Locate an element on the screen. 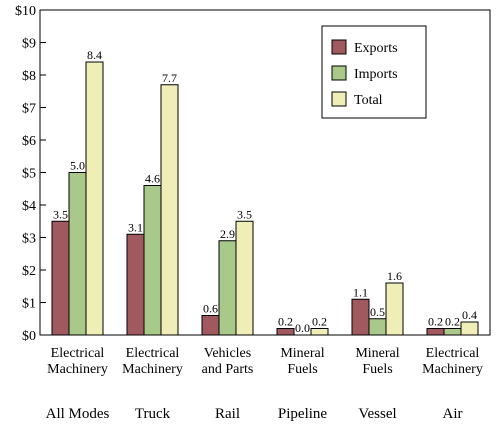 The width and height of the screenshot is (500, 427). y-axis: $0 $1 $2 $3 $4 $5 $6 $7 $8 $9 $10 is located at coordinates (30, 174).